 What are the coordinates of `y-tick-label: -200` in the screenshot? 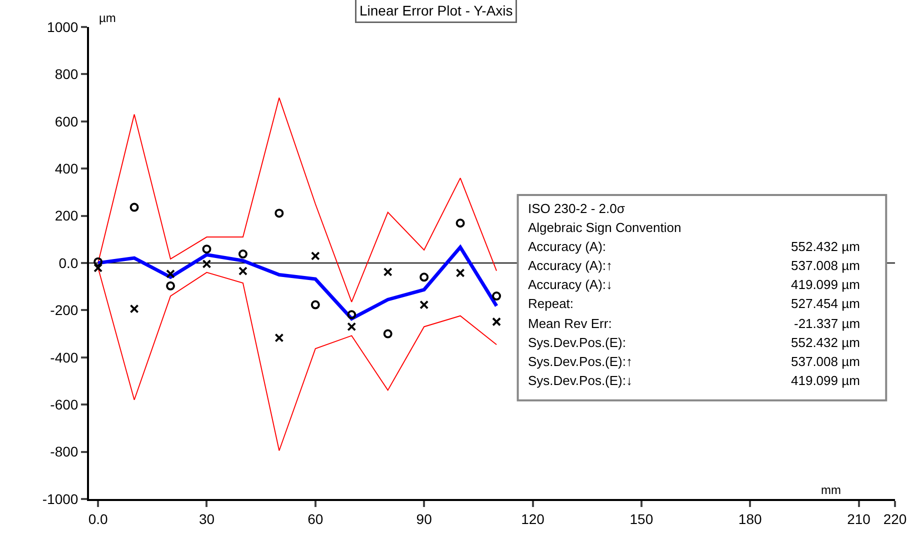 It's located at (64, 310).